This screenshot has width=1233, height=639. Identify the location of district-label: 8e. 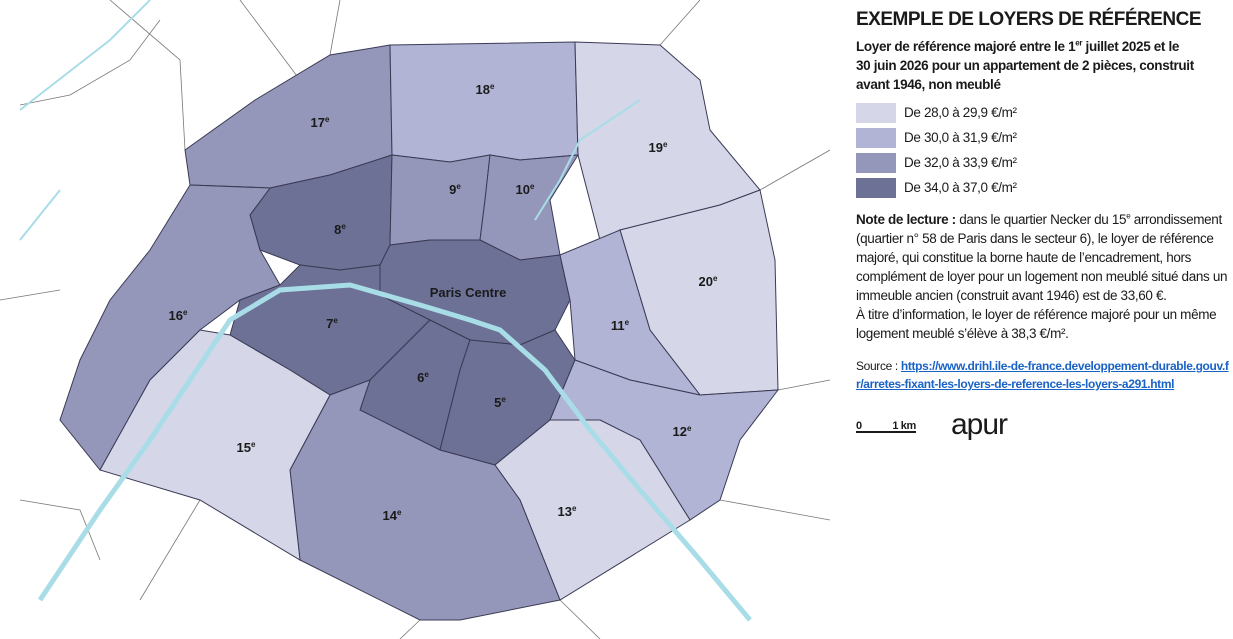
(340, 229).